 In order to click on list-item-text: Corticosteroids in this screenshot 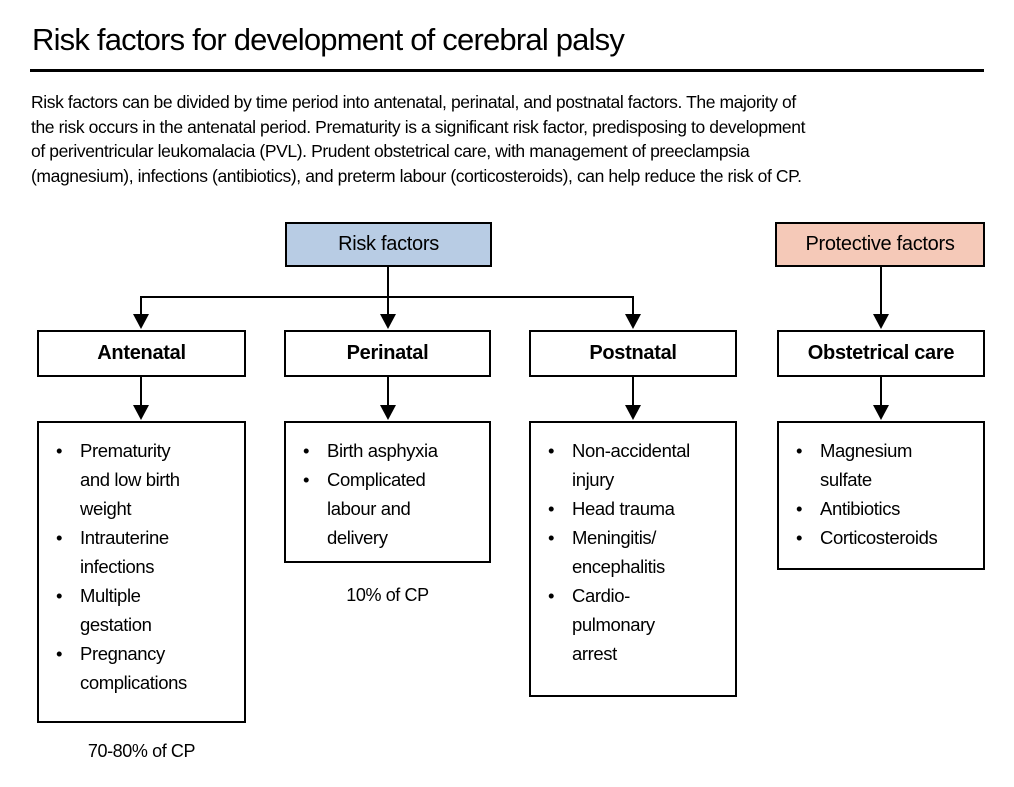, I will do `click(879, 537)`.